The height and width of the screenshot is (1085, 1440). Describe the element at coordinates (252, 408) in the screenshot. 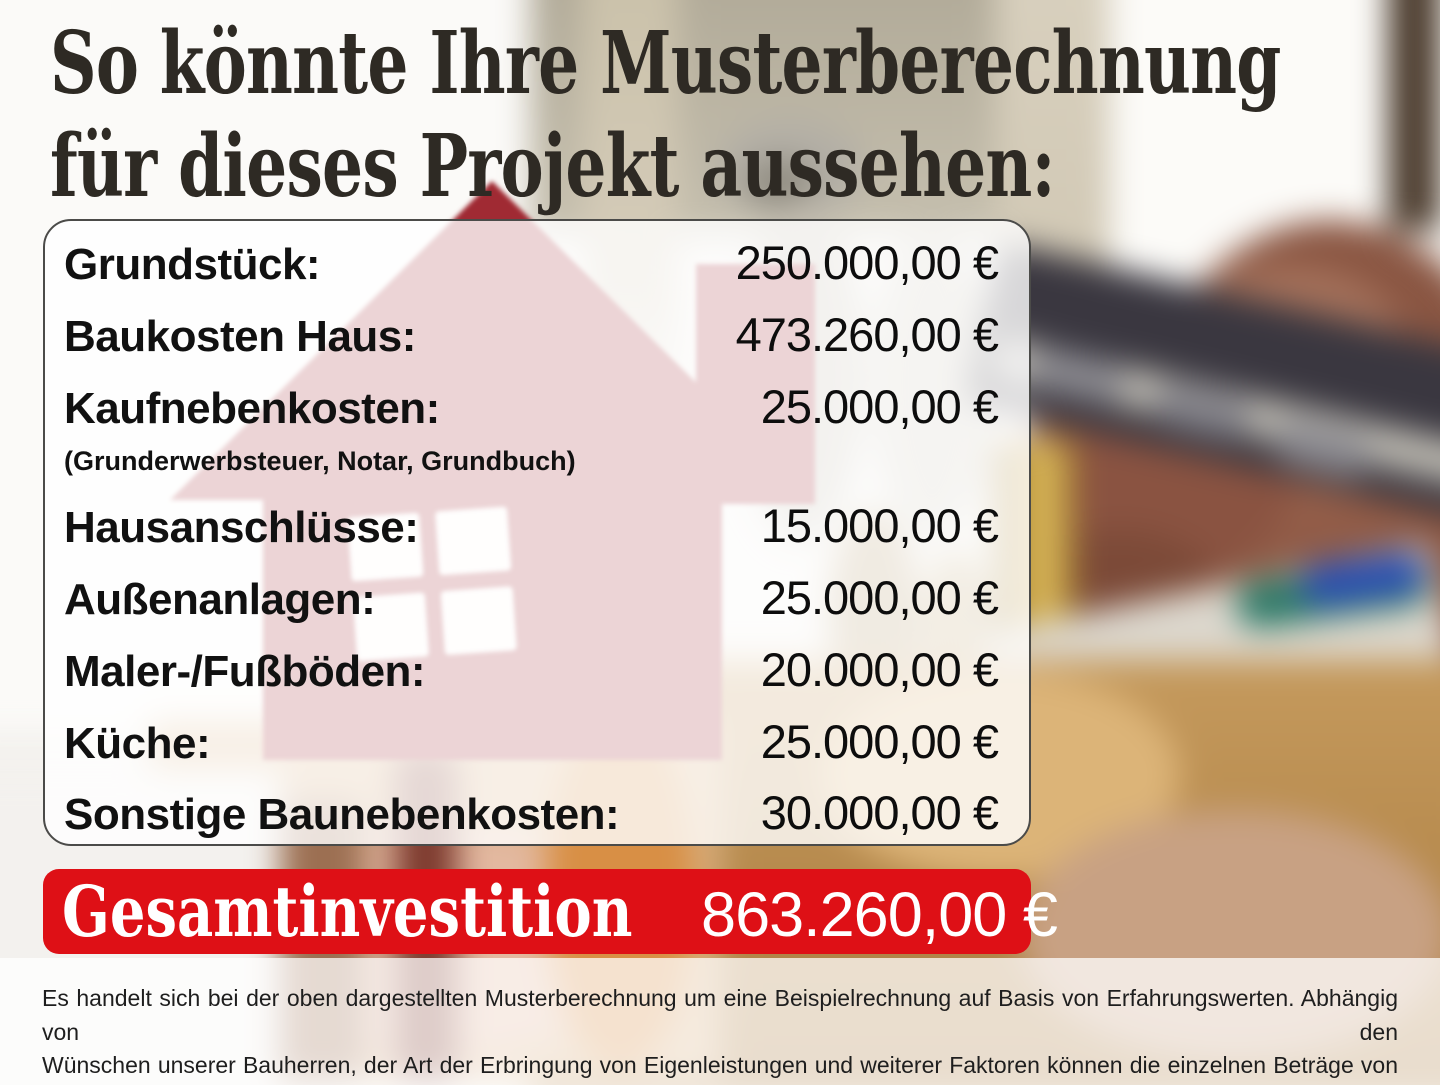

I see `row-label: Kaufnebenkosten:` at that location.